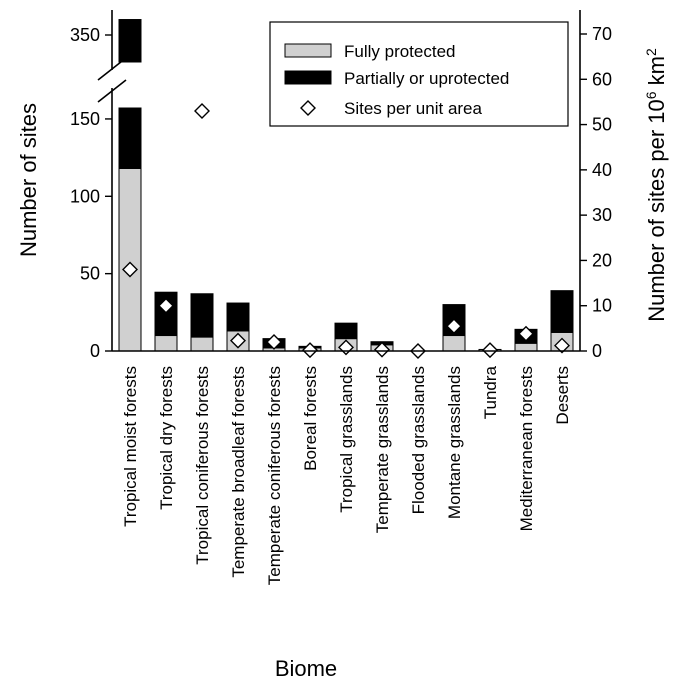 This screenshot has width=686, height=690. What do you see at coordinates (238, 472) in the screenshot?
I see `category-label: Temperate broadleaf forests` at bounding box center [238, 472].